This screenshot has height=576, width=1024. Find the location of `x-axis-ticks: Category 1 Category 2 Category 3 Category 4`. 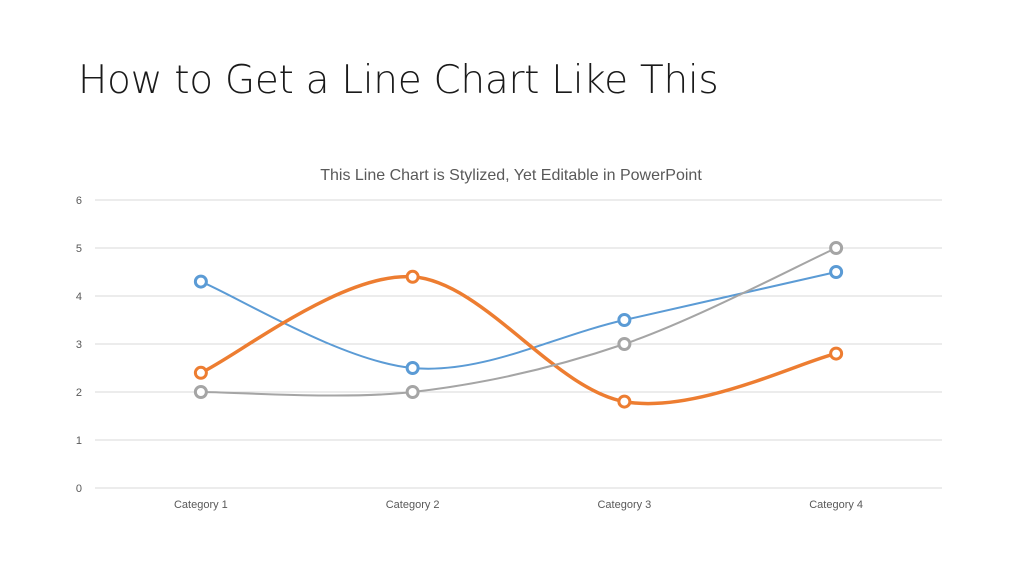

x-axis-ticks: Category 1 Category 2 Category 3 Category 4 is located at coordinates (518, 505).